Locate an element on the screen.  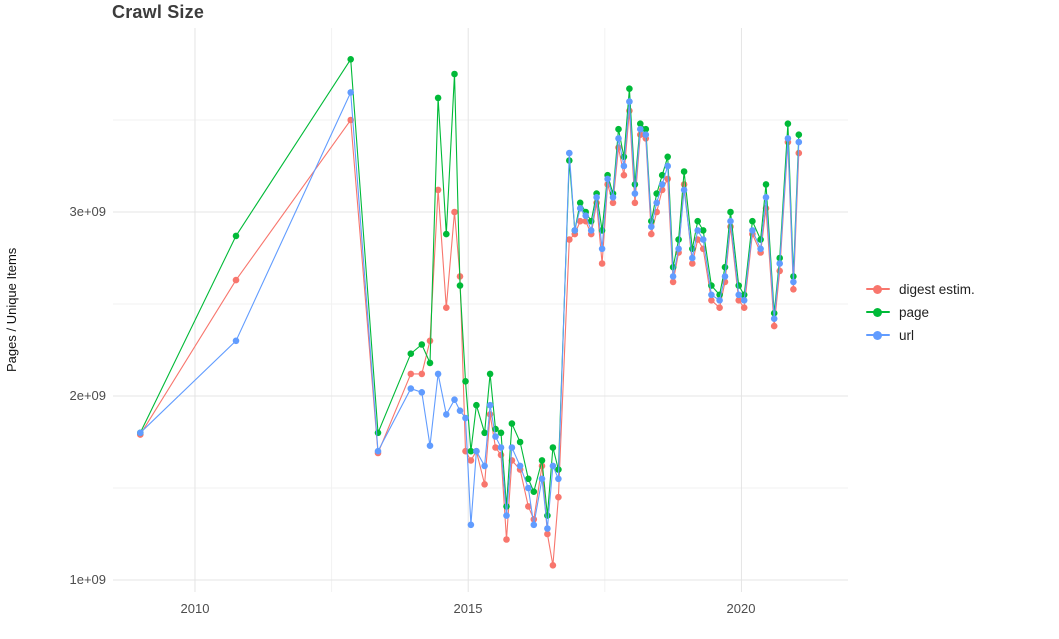
y-tick-label-1e09: 1e+09 is located at coordinates (87, 579).